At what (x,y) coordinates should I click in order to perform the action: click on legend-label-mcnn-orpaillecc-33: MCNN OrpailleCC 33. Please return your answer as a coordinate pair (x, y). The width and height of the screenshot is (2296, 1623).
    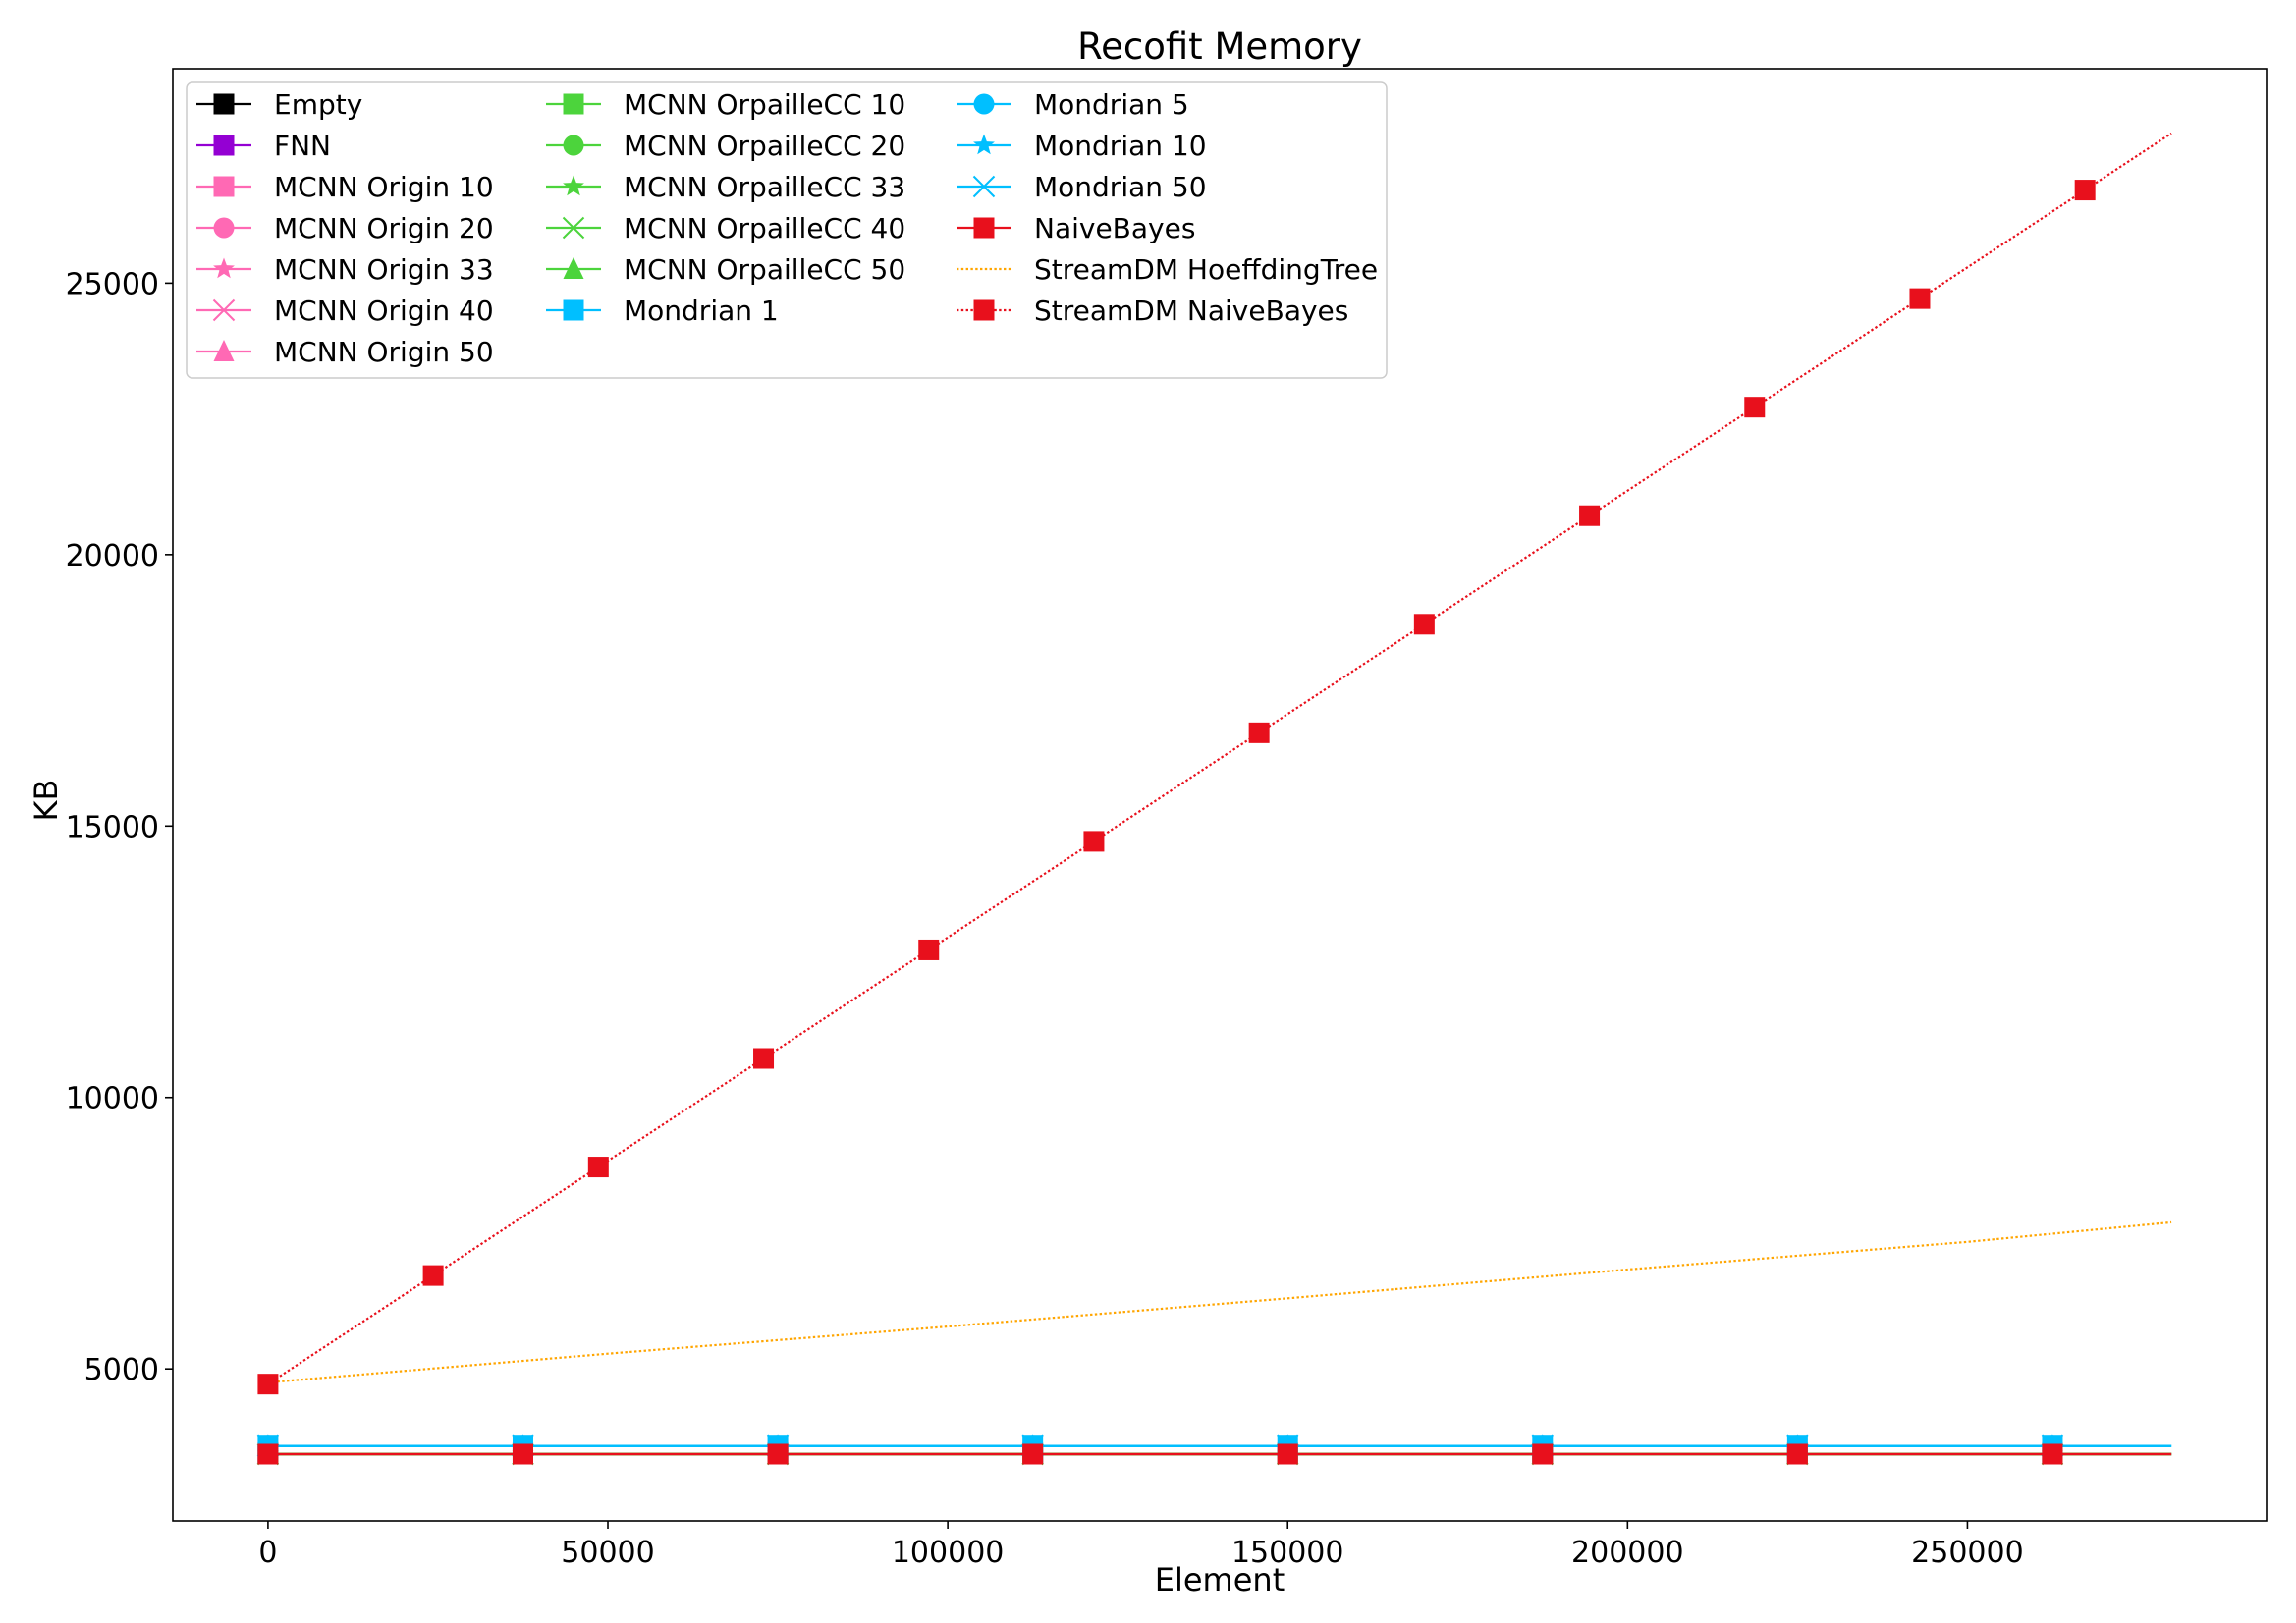
    Looking at the image, I should click on (764, 187).